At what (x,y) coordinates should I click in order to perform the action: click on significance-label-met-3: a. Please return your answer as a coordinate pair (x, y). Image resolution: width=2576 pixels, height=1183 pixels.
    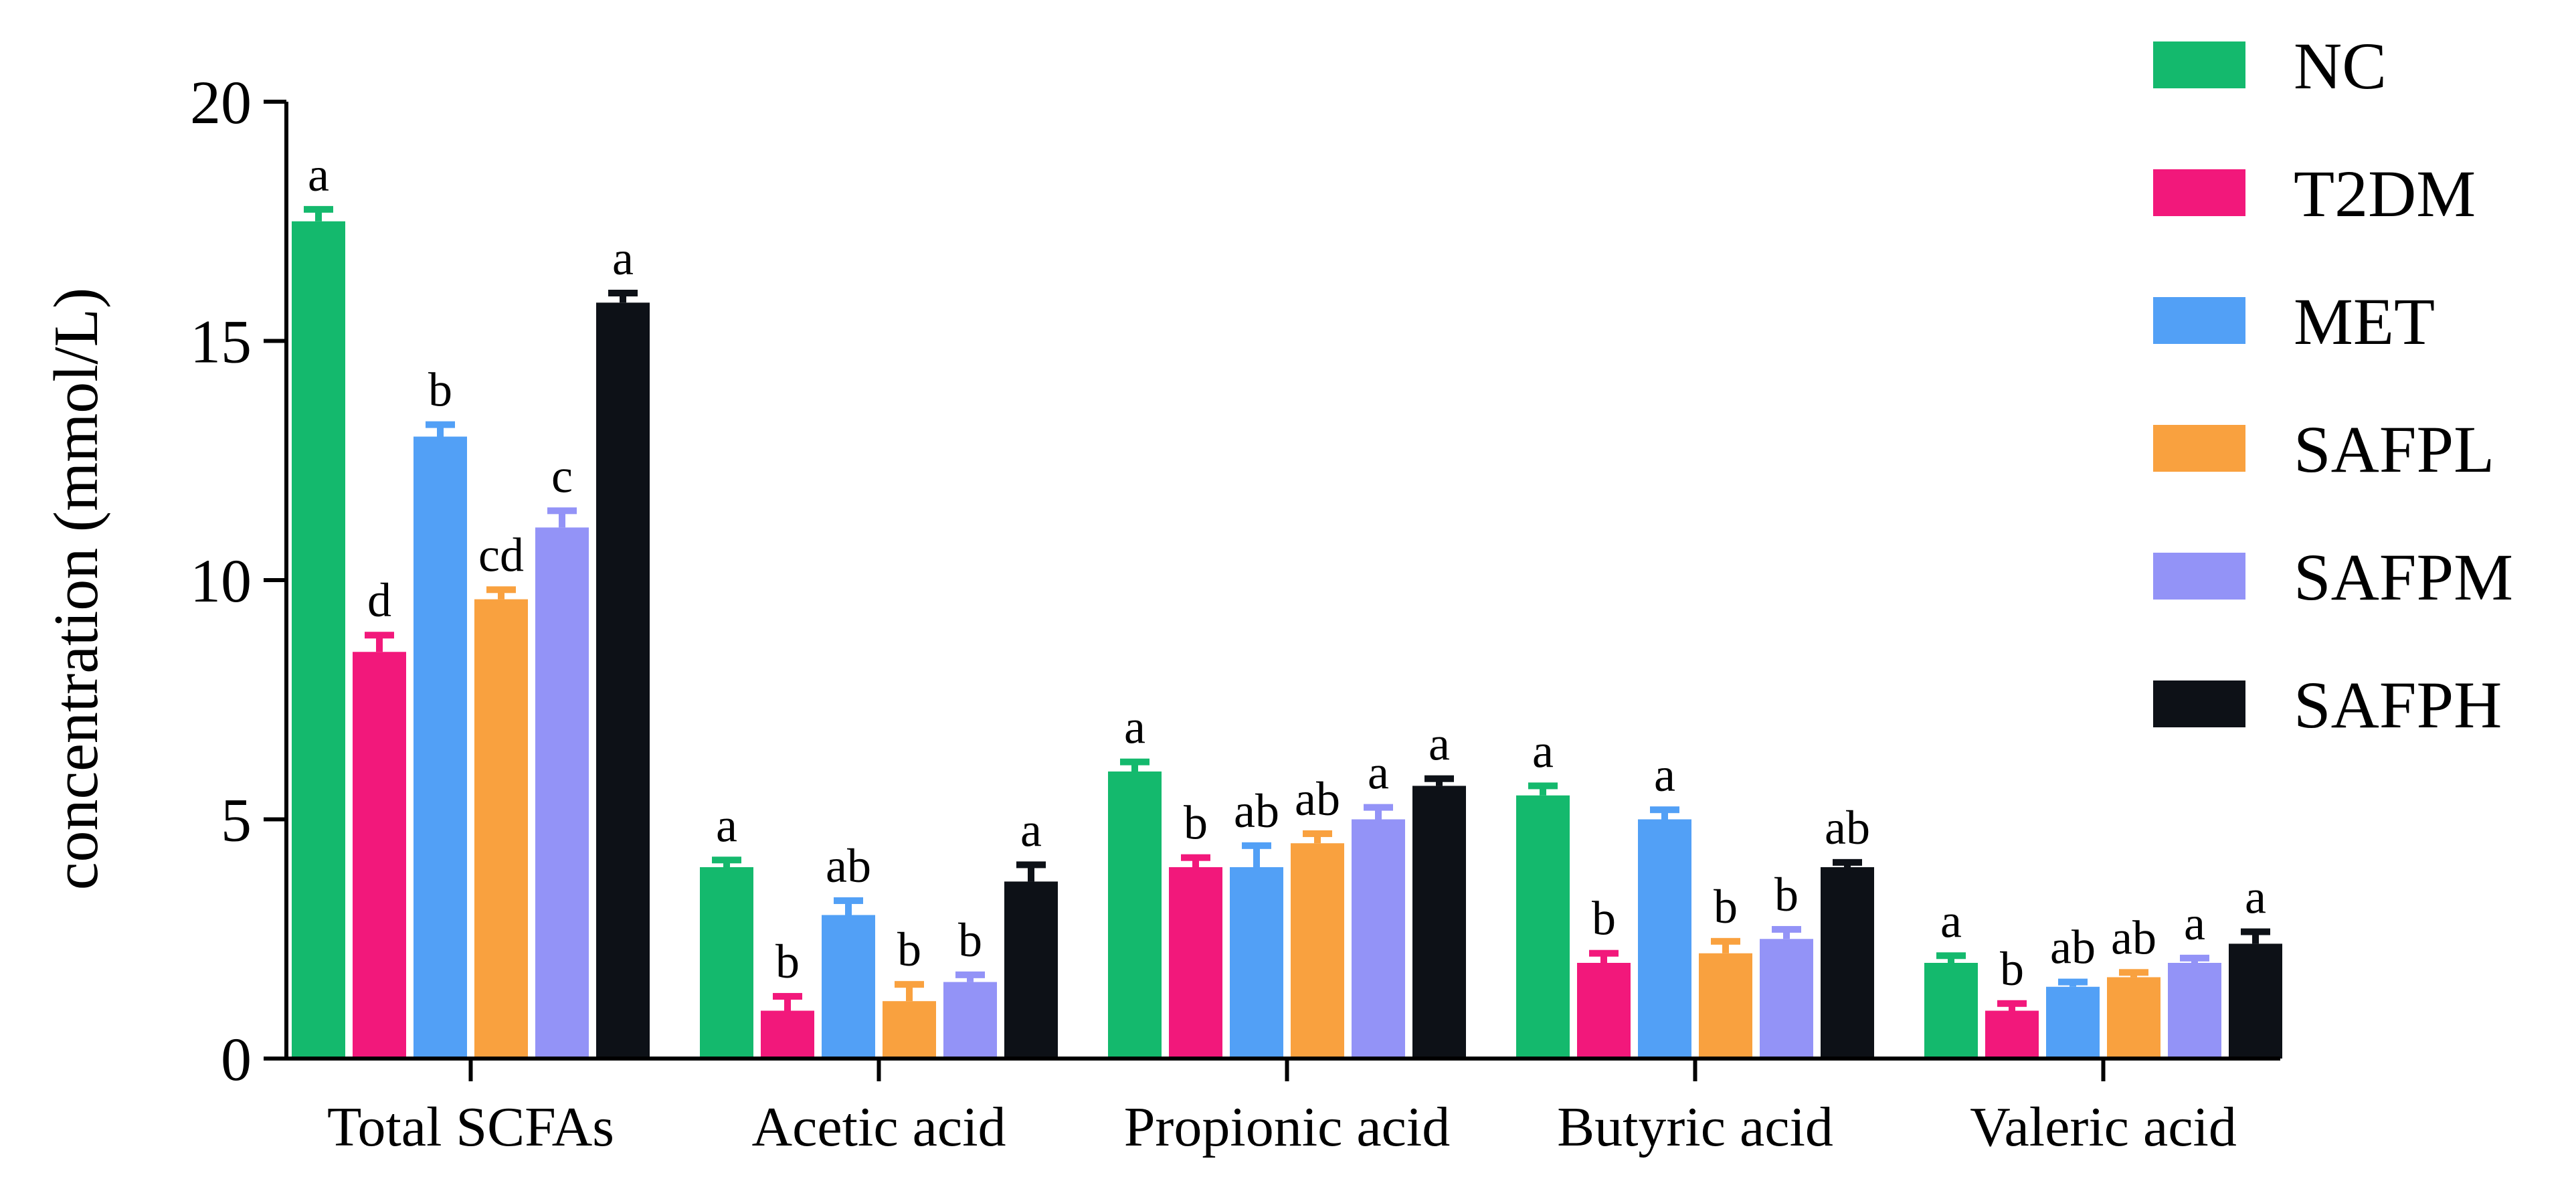
    Looking at the image, I should click on (1664, 775).